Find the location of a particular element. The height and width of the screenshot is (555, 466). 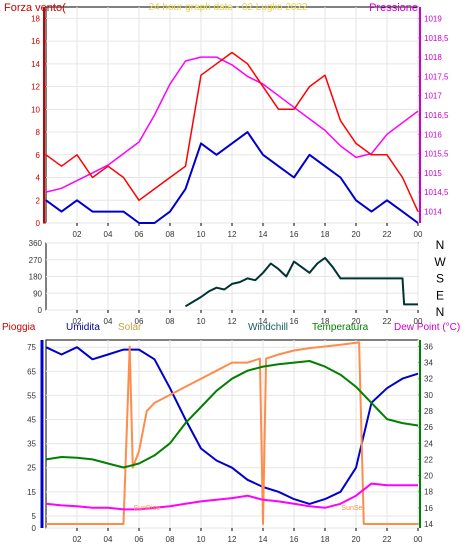

chart1-tick-label-y-right: 1015,5 is located at coordinates (436, 154).